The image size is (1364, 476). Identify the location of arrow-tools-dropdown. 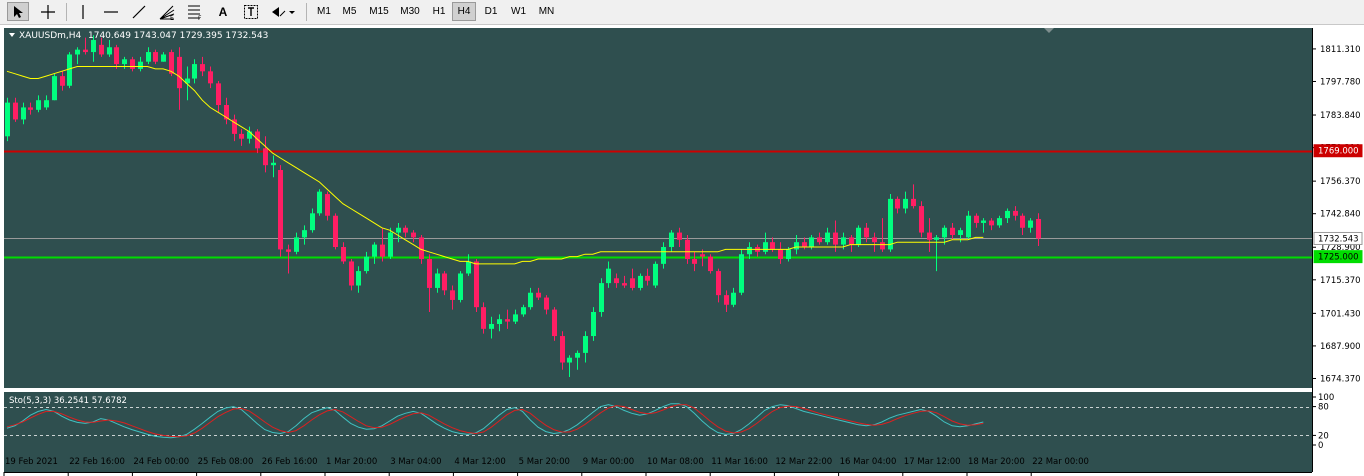
(283, 11).